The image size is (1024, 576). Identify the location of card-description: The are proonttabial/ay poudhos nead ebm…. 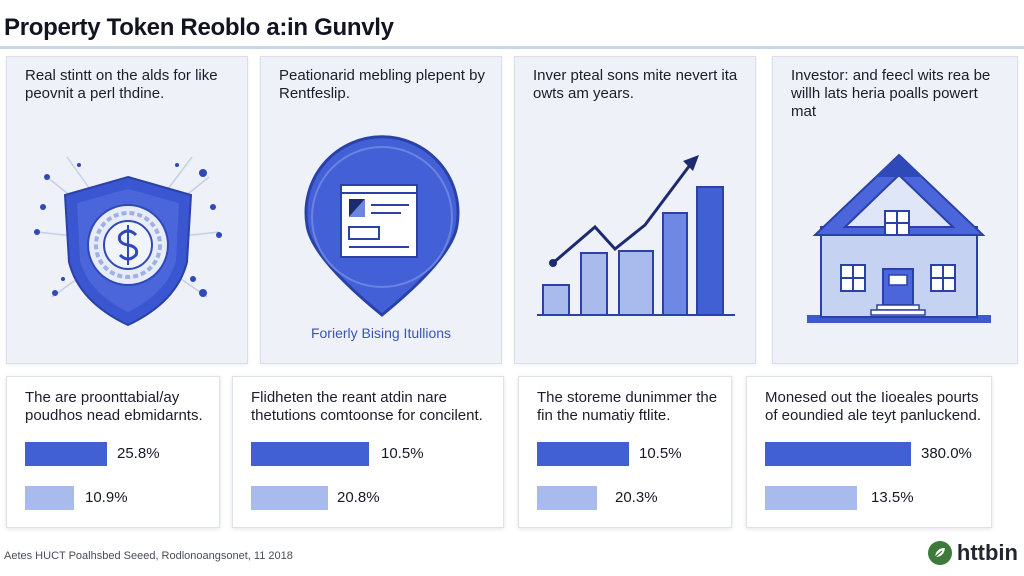
(114, 406).